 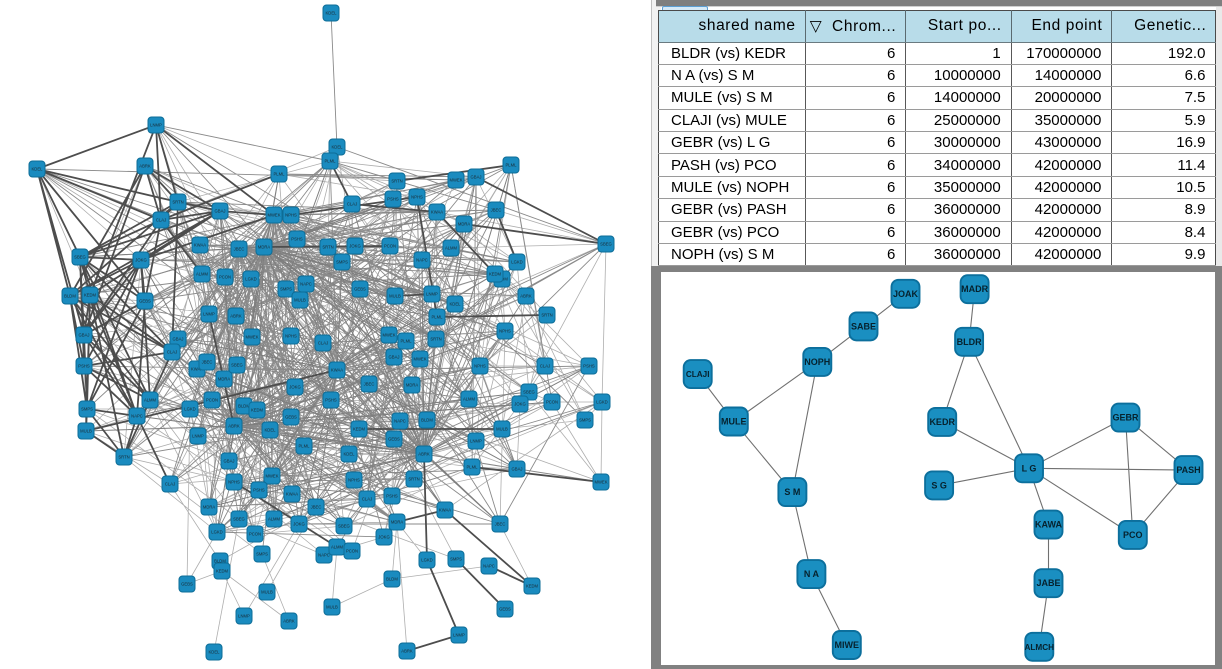 What do you see at coordinates (1188, 470) in the screenshot?
I see `svg-text: PASH` at bounding box center [1188, 470].